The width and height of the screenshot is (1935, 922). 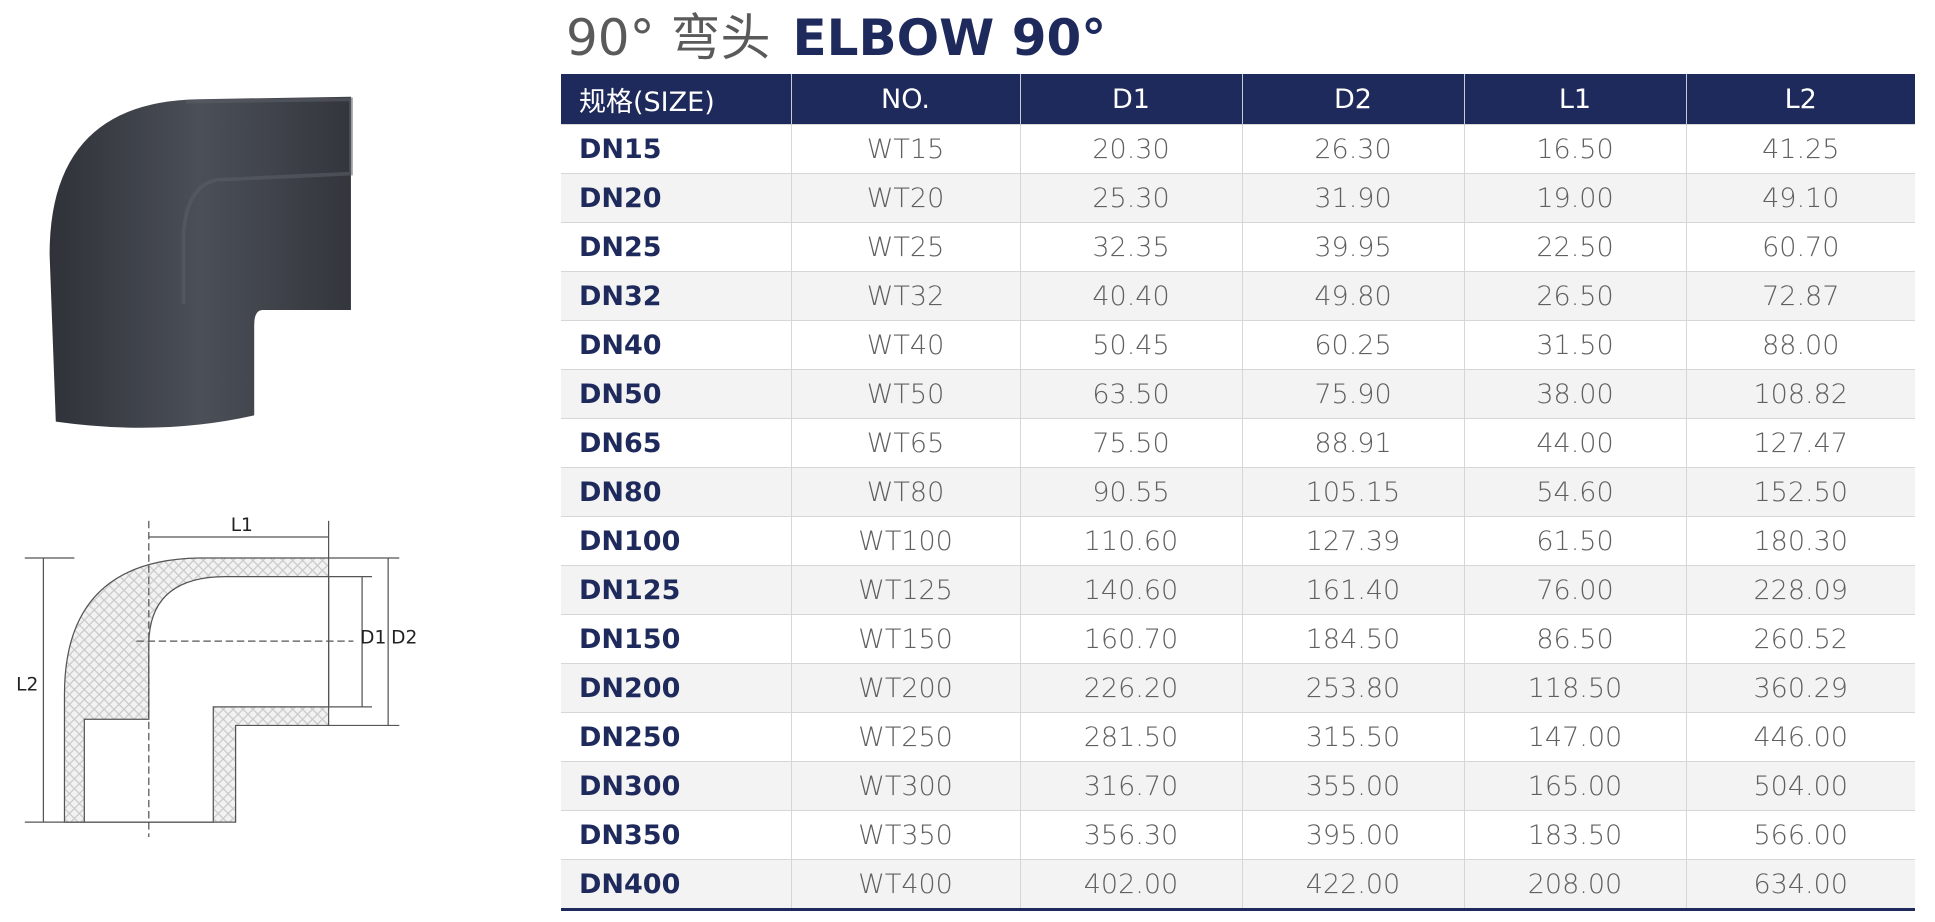 What do you see at coordinates (1130, 443) in the screenshot?
I see `value-cell: 75.50` at bounding box center [1130, 443].